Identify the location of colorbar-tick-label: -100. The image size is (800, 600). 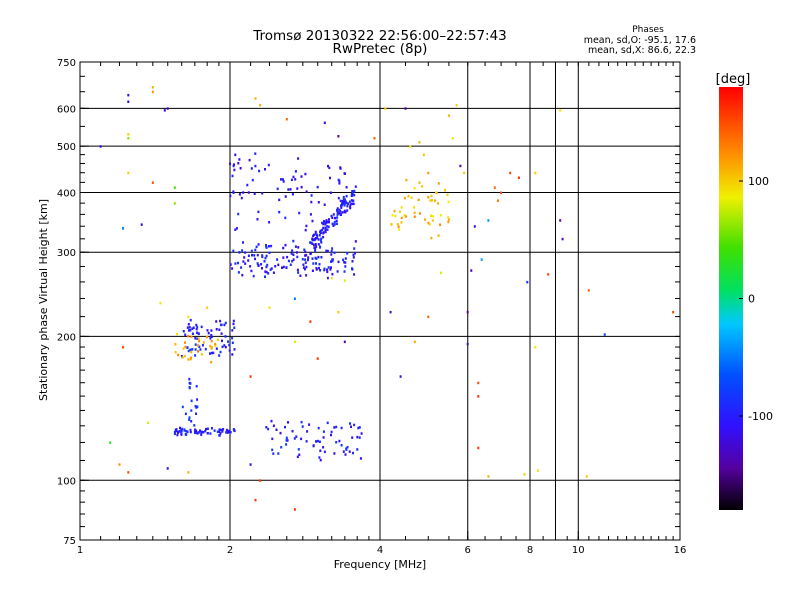
(760, 416).